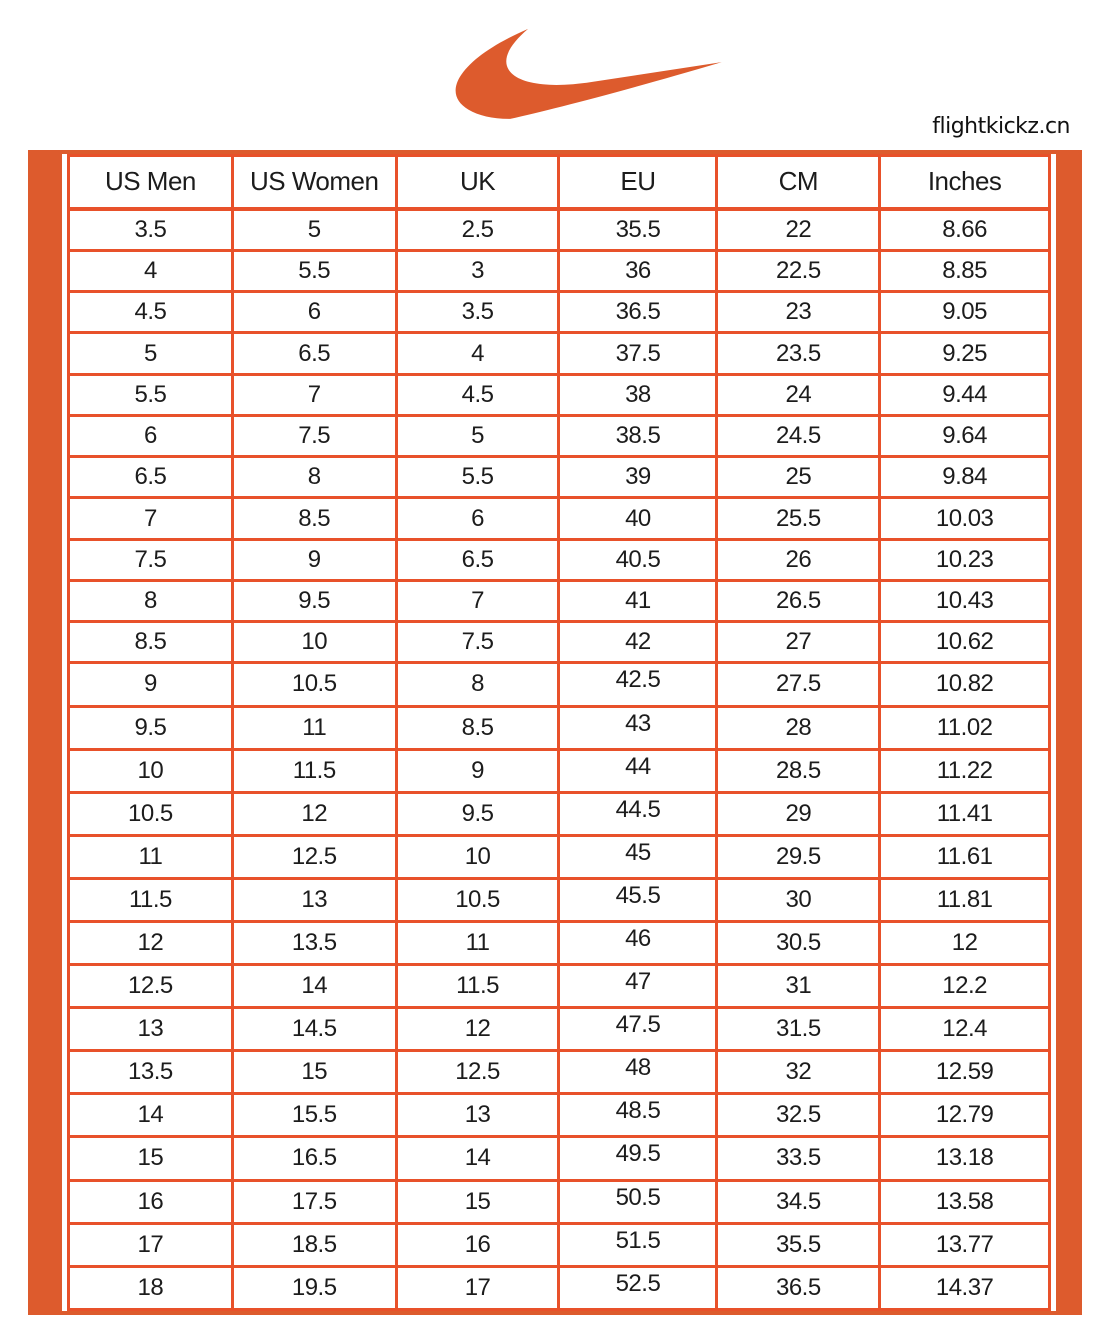 The height and width of the screenshot is (1337, 1100). Describe the element at coordinates (477, 182) in the screenshot. I see `column-header: UK` at that location.